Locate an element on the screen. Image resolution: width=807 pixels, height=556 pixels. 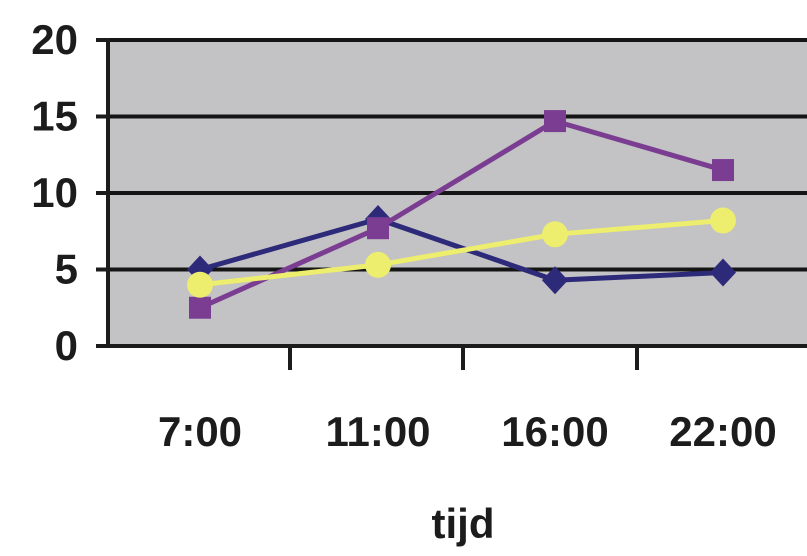
y-ticks: 0 5 10 15 20 is located at coordinates (69, 192).